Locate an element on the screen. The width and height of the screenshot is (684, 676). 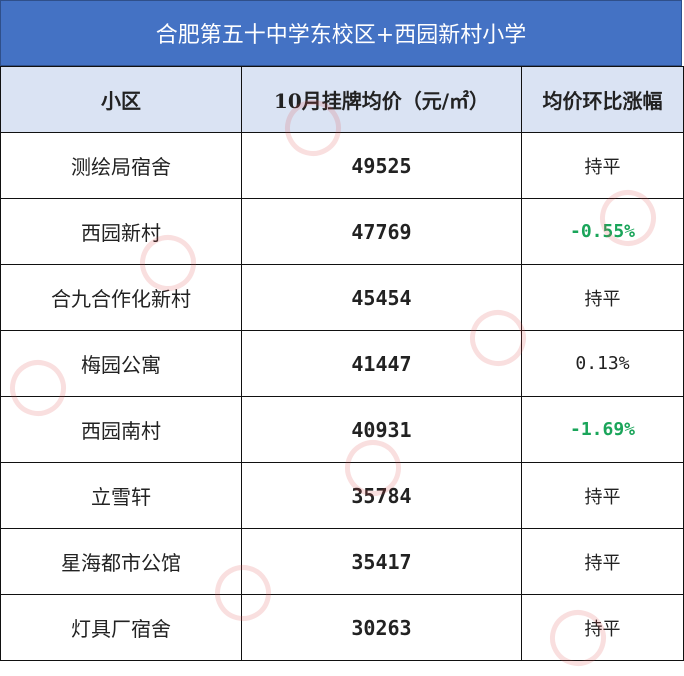
table-row: 西园南村 40931 -1.69% is located at coordinates (342, 429).